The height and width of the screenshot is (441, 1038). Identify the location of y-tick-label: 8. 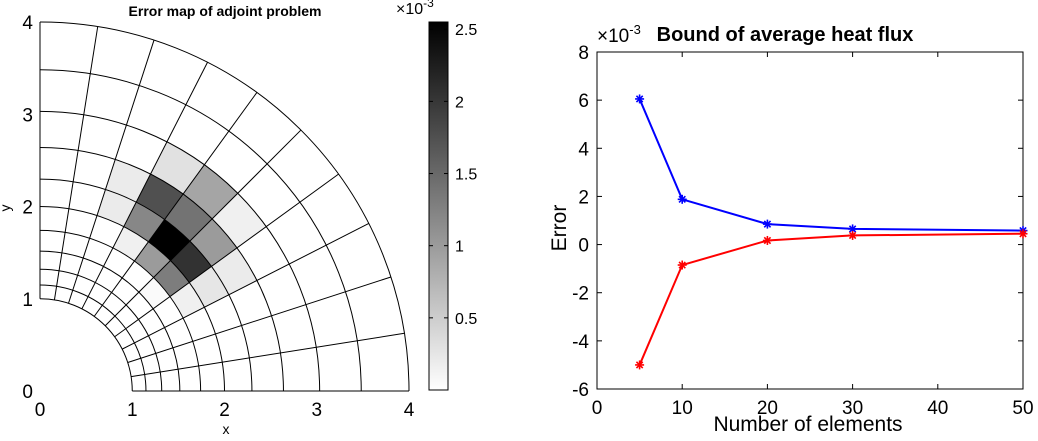
(583, 53).